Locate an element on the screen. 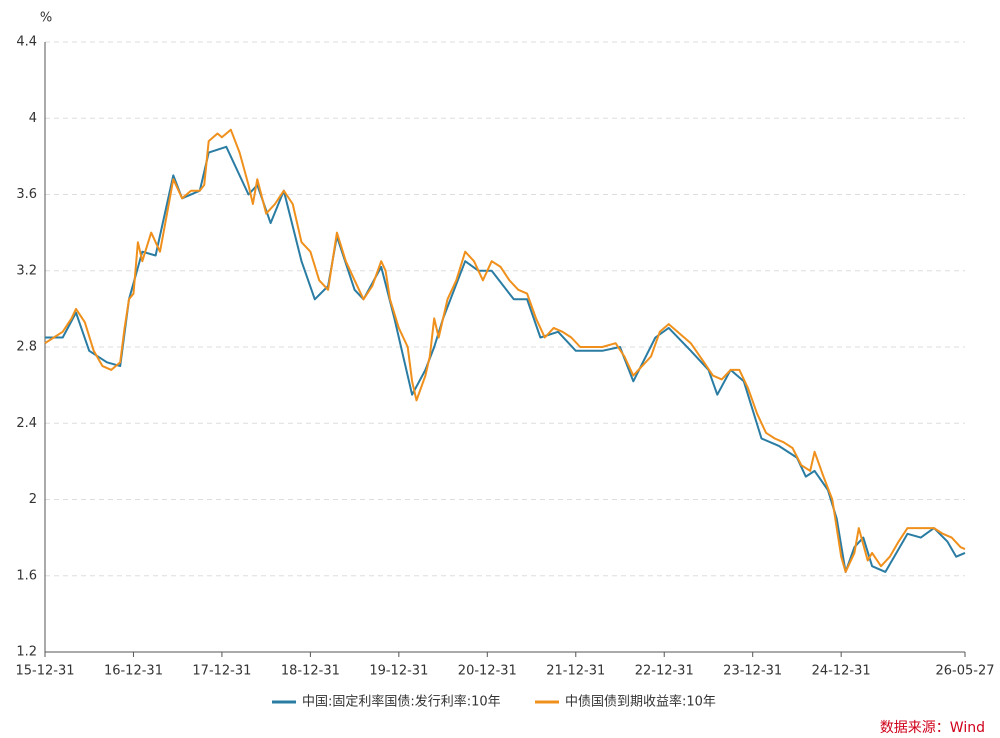  x-tick-label: 21-12-31 is located at coordinates (575, 671).